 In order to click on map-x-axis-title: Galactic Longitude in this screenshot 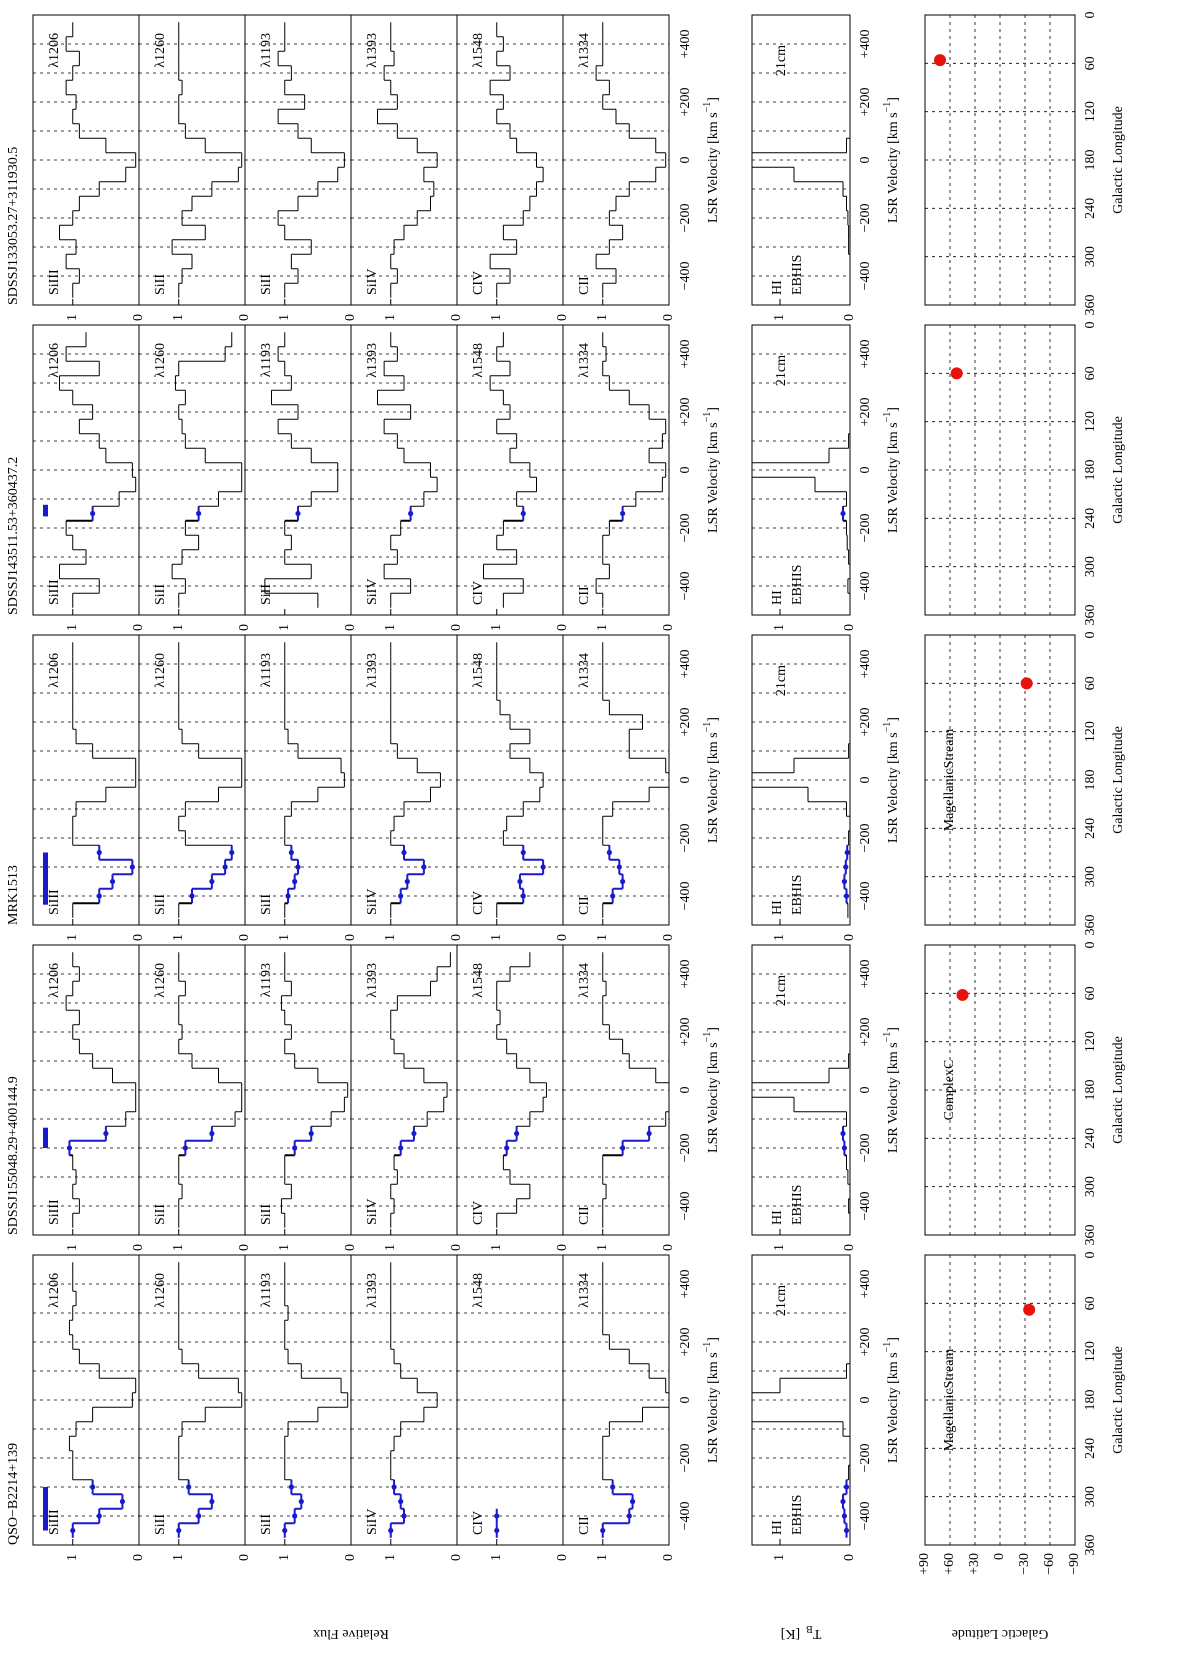, I will do `click(1118, 160)`.